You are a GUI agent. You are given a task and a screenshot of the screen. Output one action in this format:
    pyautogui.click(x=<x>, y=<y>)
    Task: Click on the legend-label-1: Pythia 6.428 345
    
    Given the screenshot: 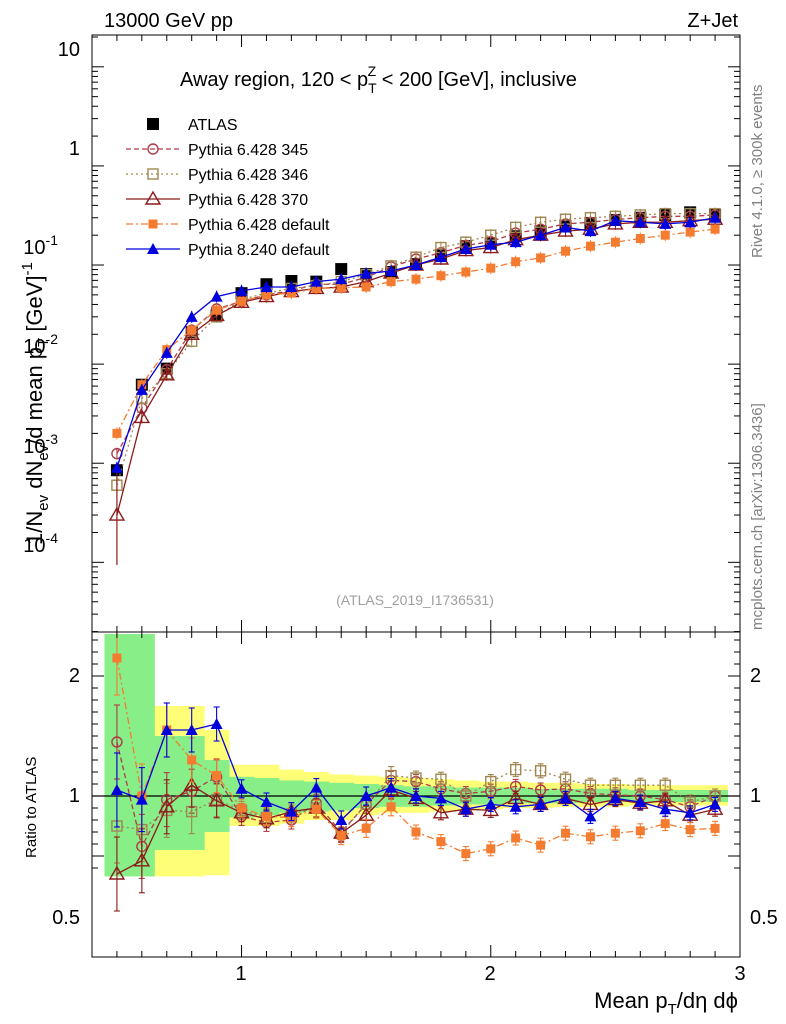 What is the action you would take?
    pyautogui.click(x=248, y=150)
    